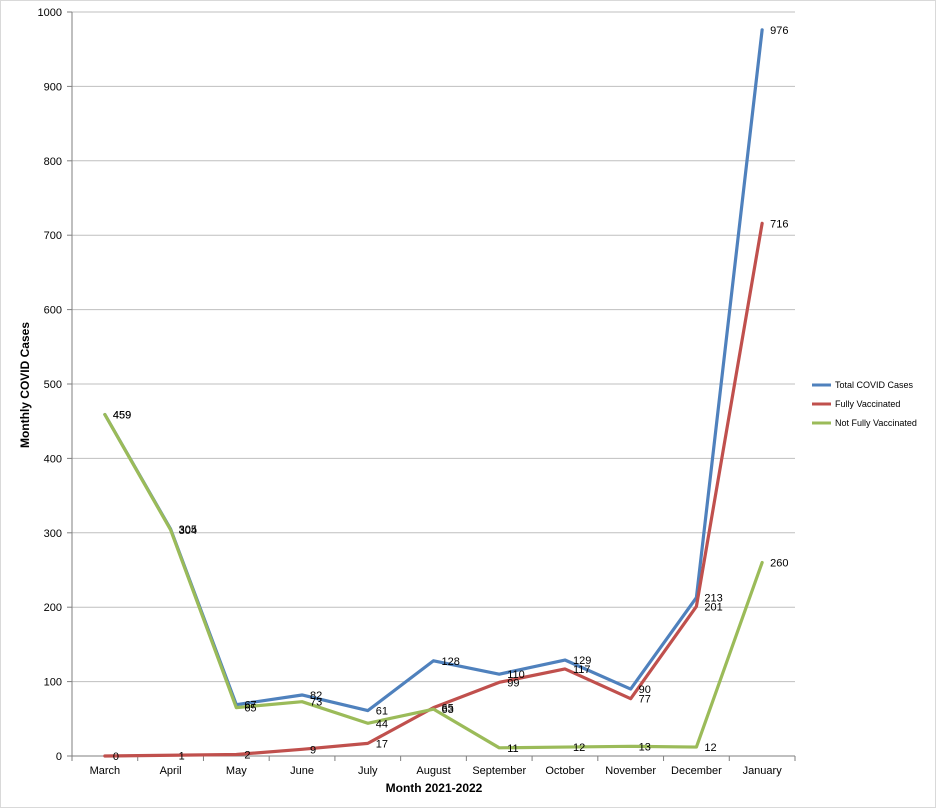 This screenshot has height=808, width=936. I want to click on data-label: 77, so click(645, 700).